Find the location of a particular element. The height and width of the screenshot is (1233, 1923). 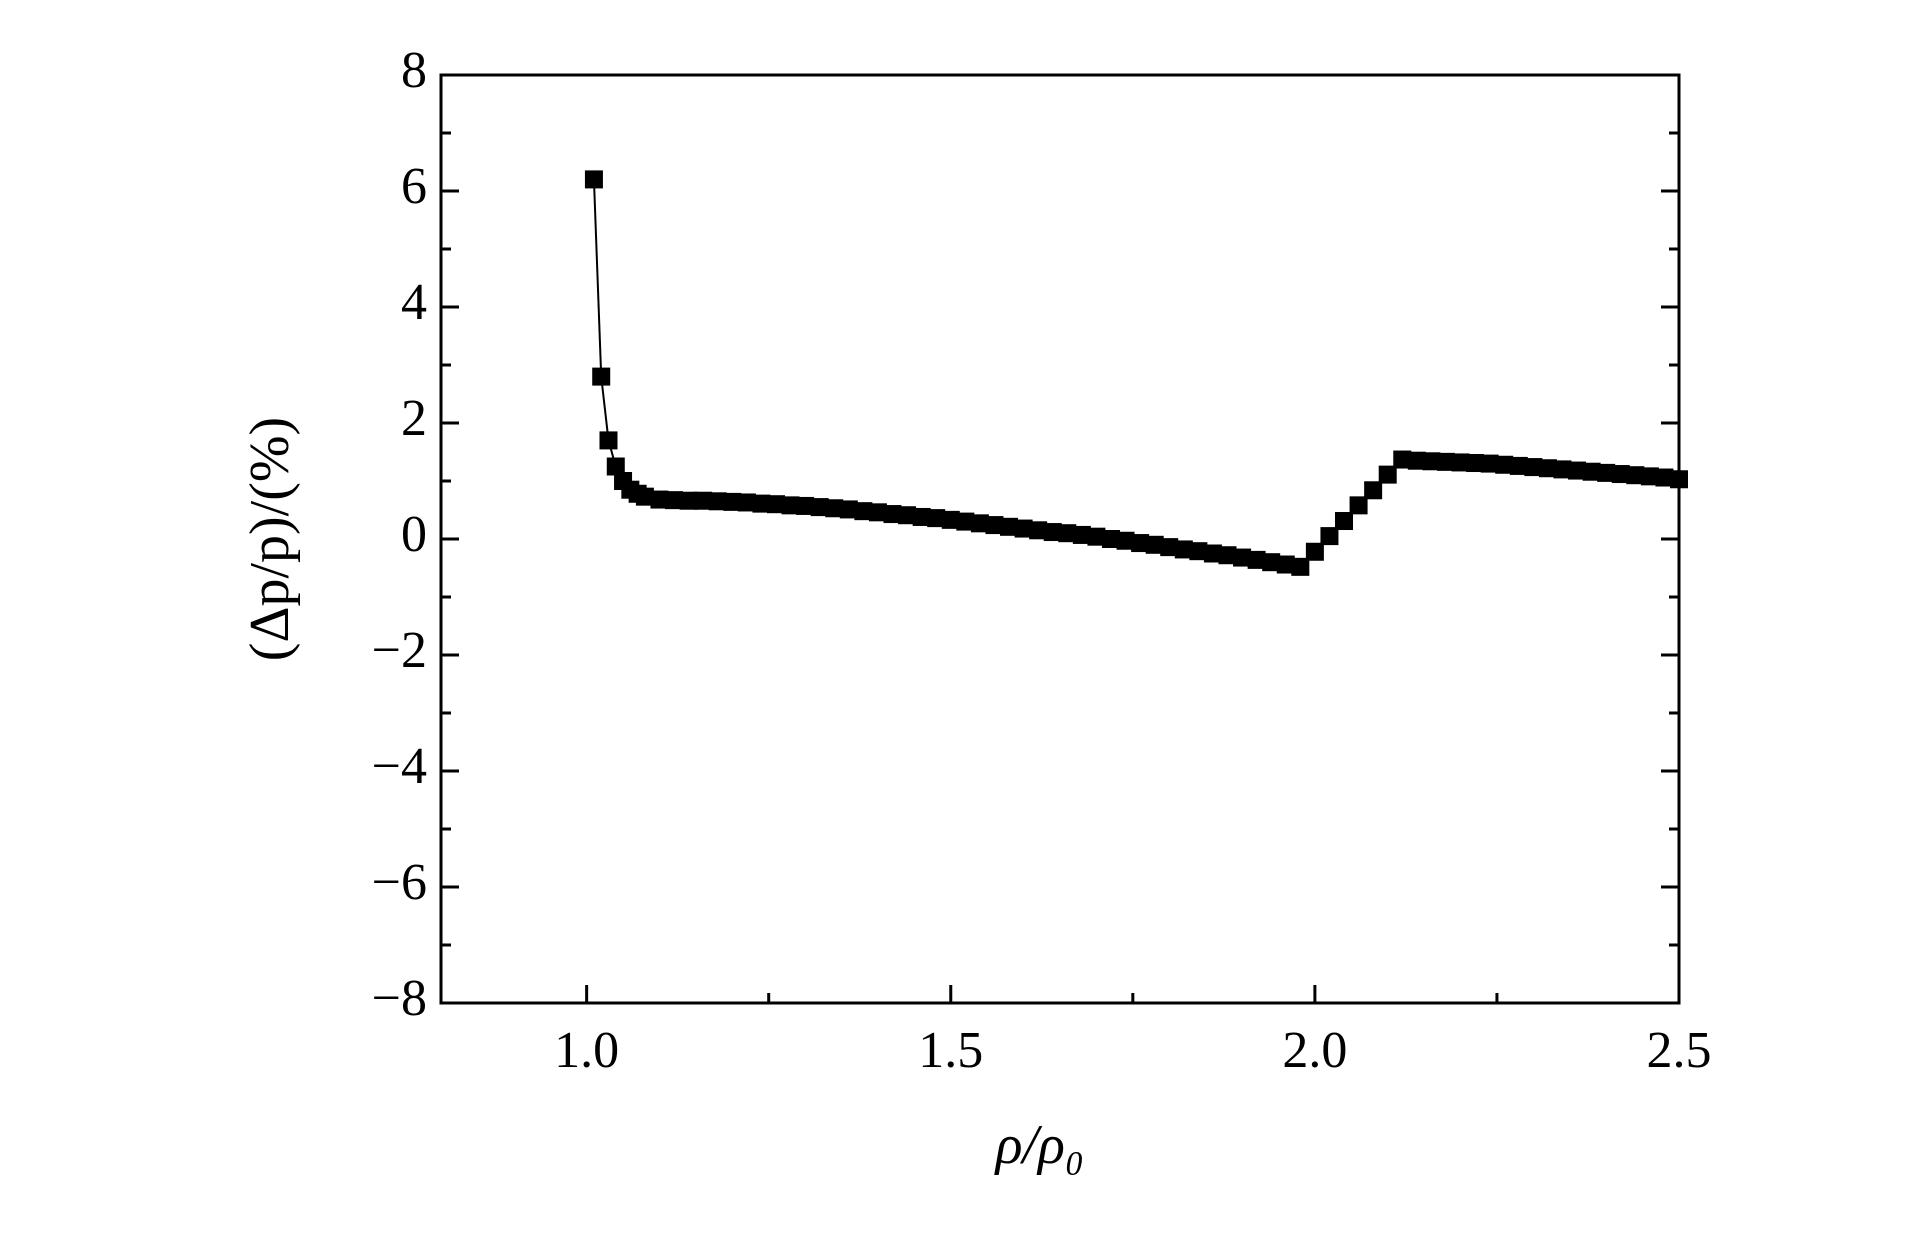

y-tick-label: −8 is located at coordinates (399, 998).